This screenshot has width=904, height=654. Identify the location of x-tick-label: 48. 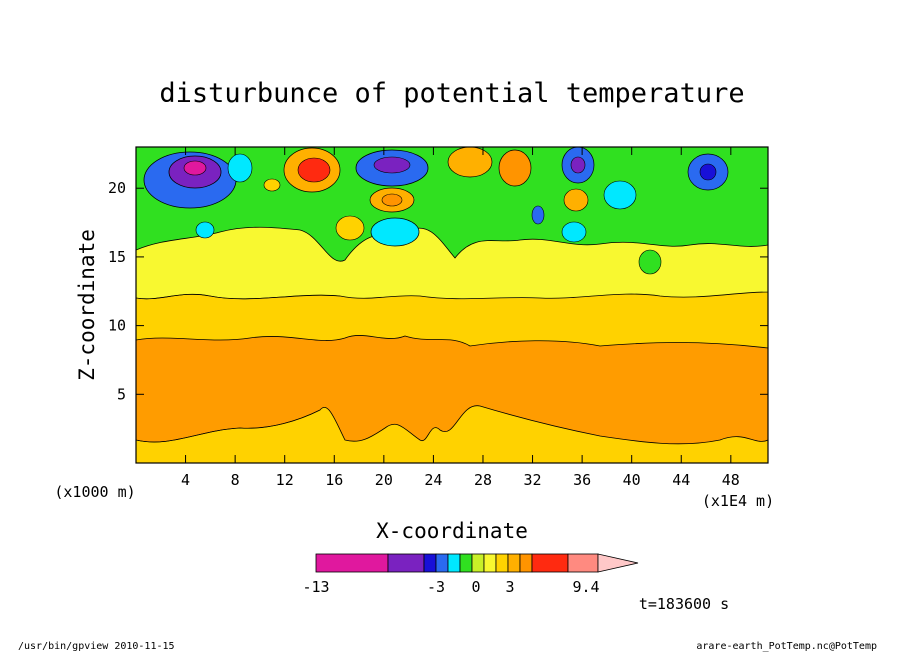
(731, 480).